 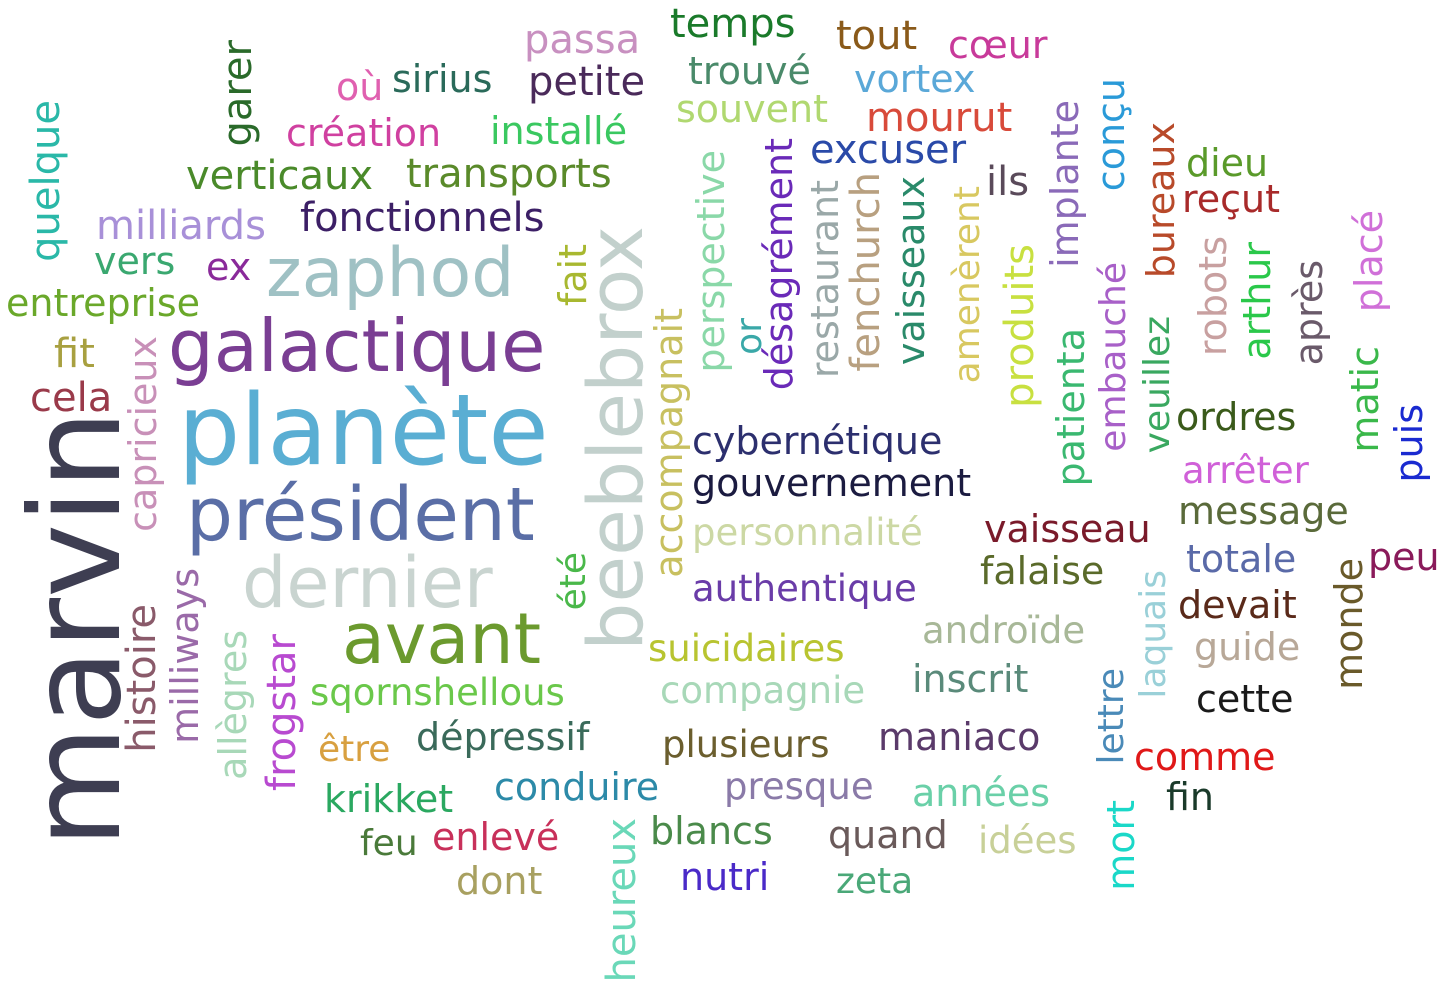 I want to click on word-fenchurch: fenchurch, so click(x=866, y=272).